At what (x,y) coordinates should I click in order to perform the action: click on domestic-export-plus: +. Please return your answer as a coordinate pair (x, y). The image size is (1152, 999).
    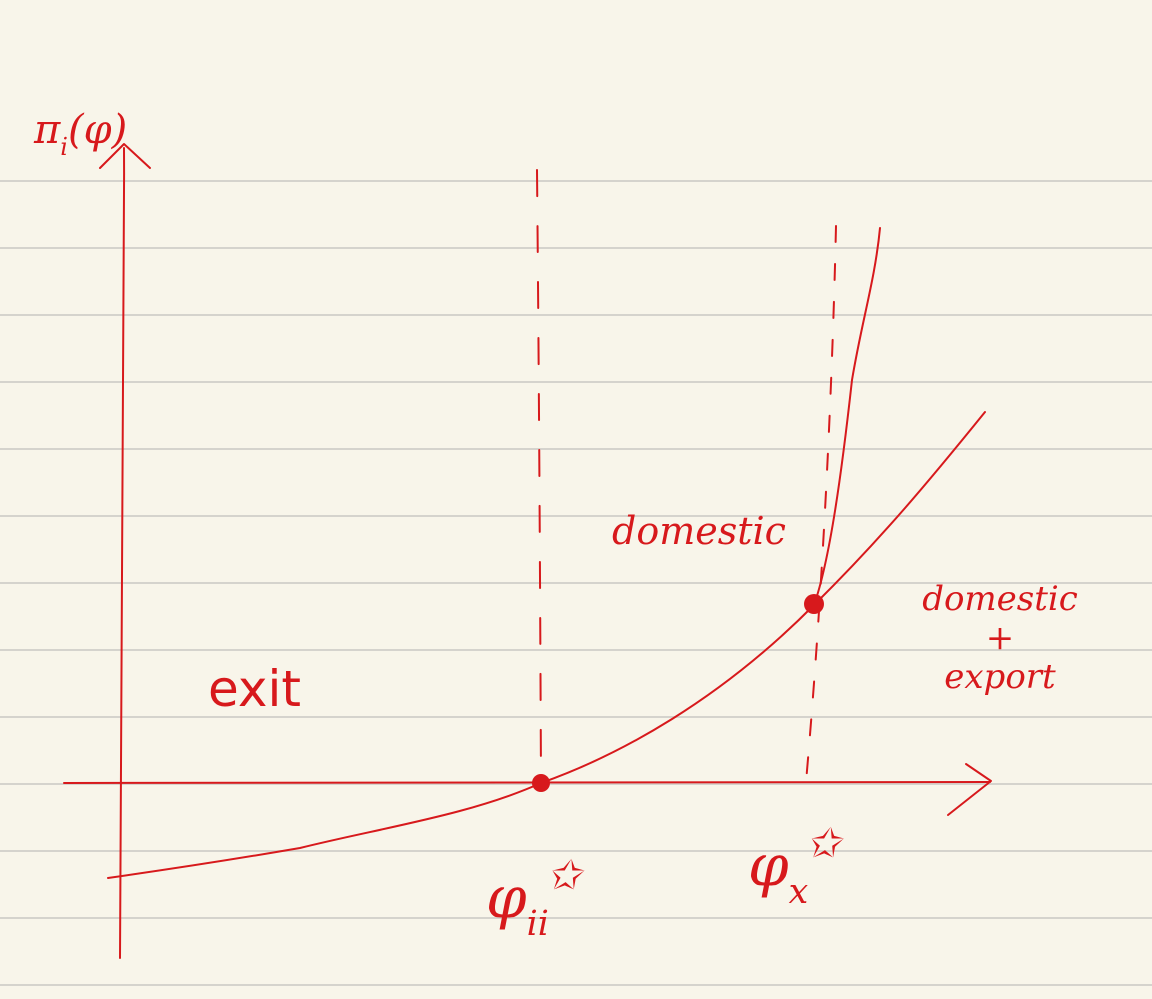
    Looking at the image, I should click on (1000, 638).